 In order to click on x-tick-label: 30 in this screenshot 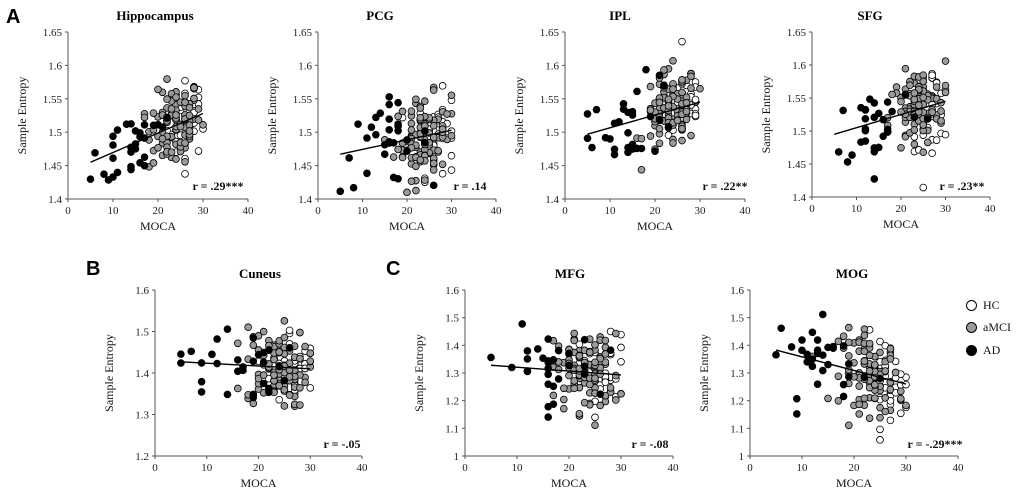, I will do `click(701, 211)`.